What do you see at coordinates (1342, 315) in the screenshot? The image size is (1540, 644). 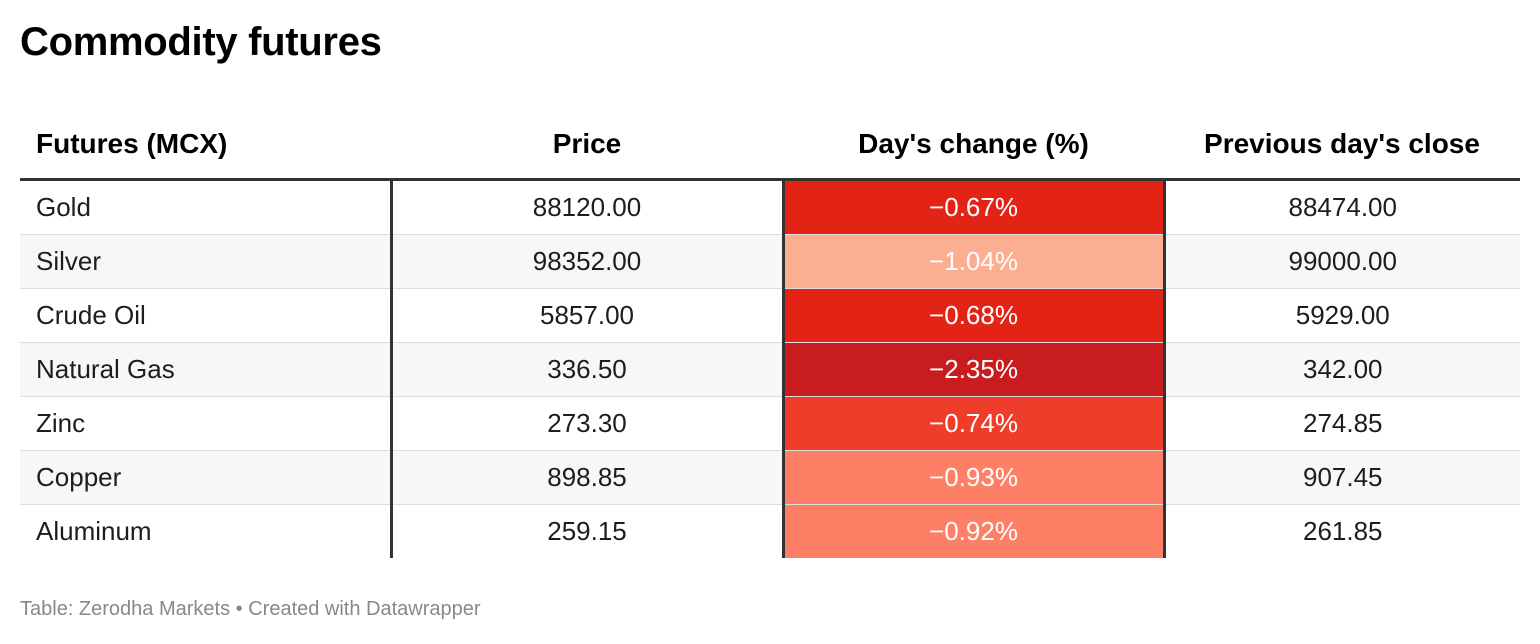 I see `cell-previous-close: 5929.00` at bounding box center [1342, 315].